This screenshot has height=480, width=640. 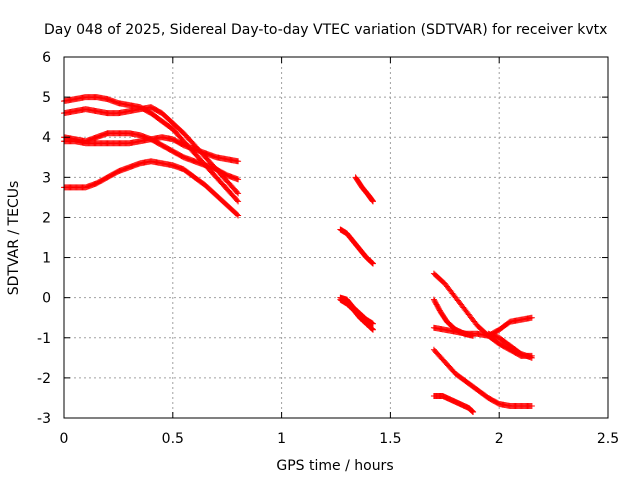 What do you see at coordinates (46, 218) in the screenshot?
I see `y-tick-label: 2` at bounding box center [46, 218].